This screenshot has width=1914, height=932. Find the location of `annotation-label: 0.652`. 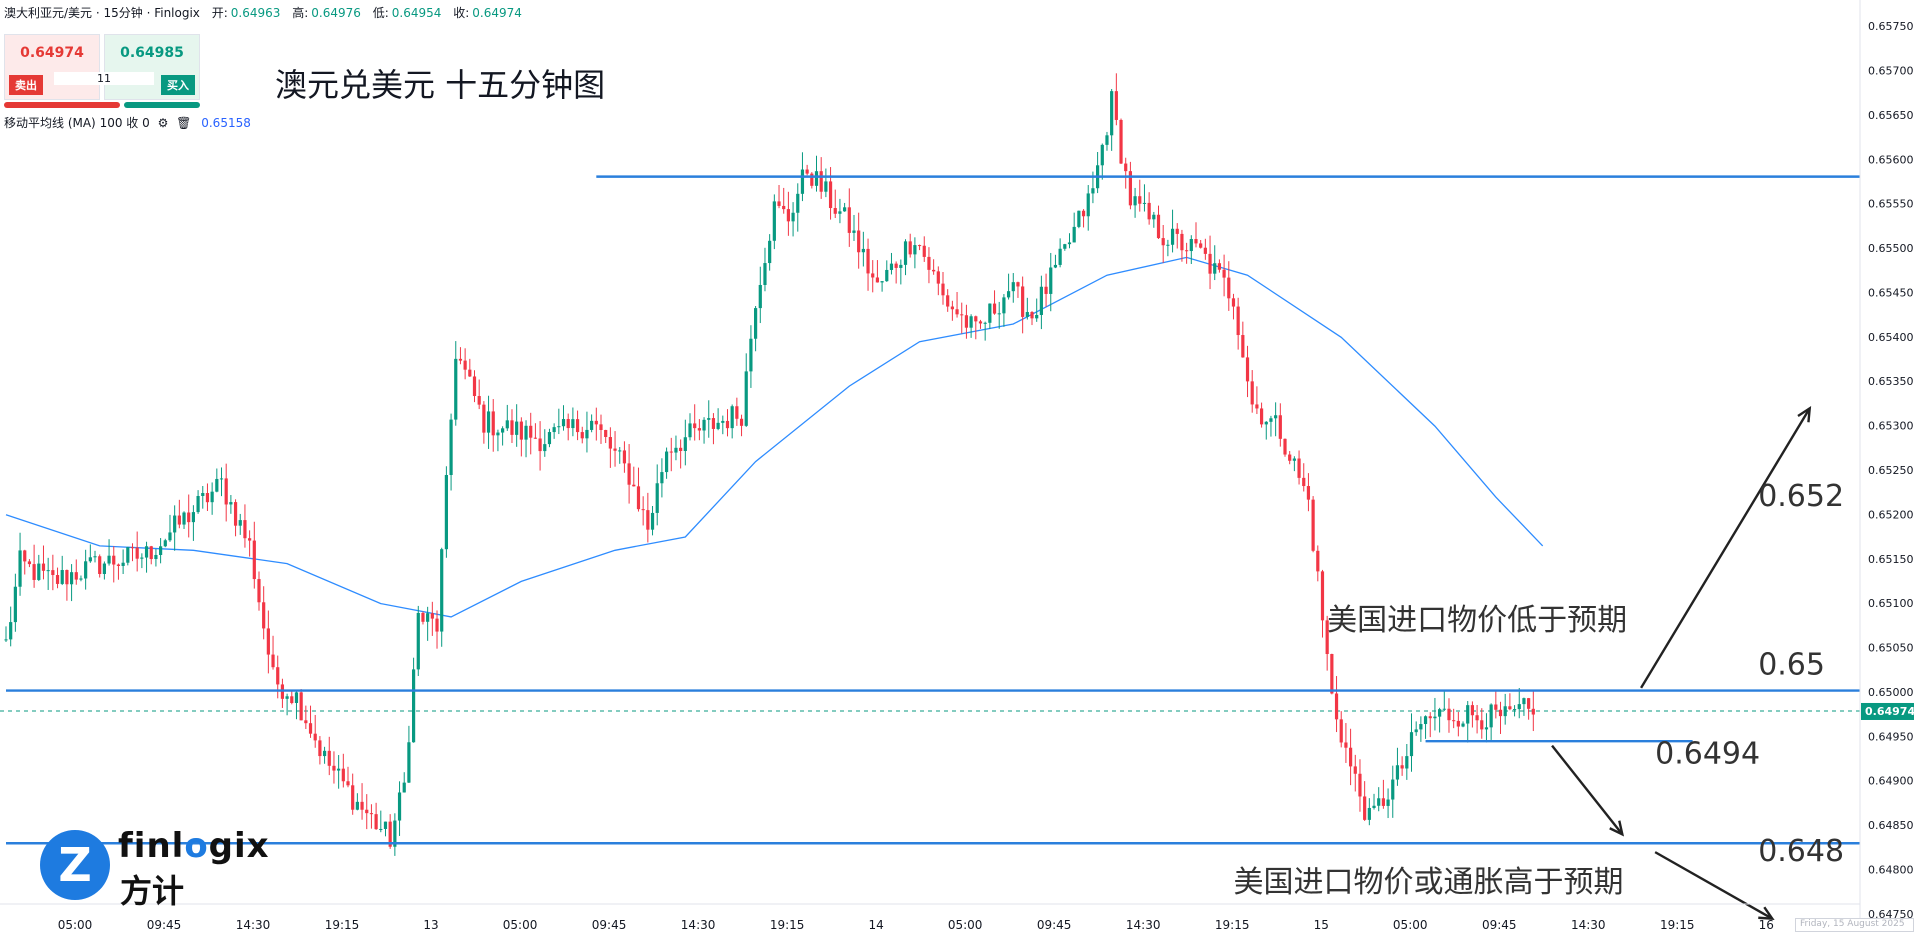

annotation-label: 0.652 is located at coordinates (1801, 496).